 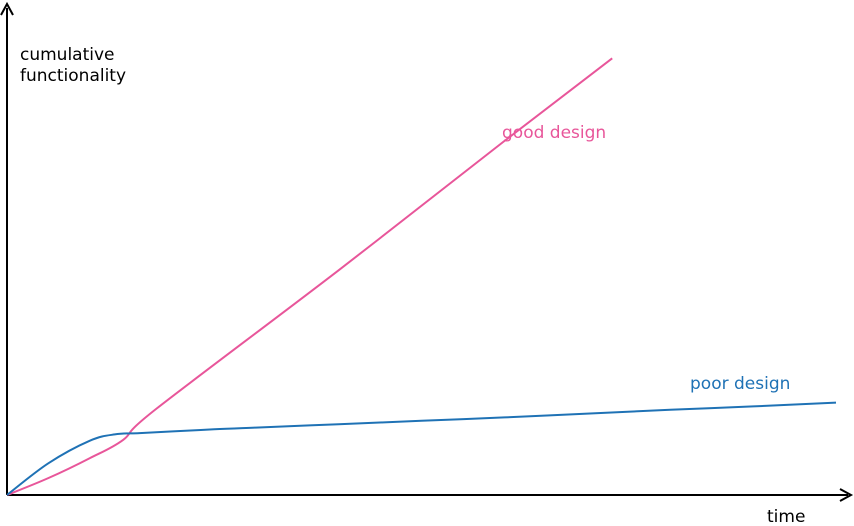 I want to click on x-axis-arrowhead, so click(x=846, y=495).